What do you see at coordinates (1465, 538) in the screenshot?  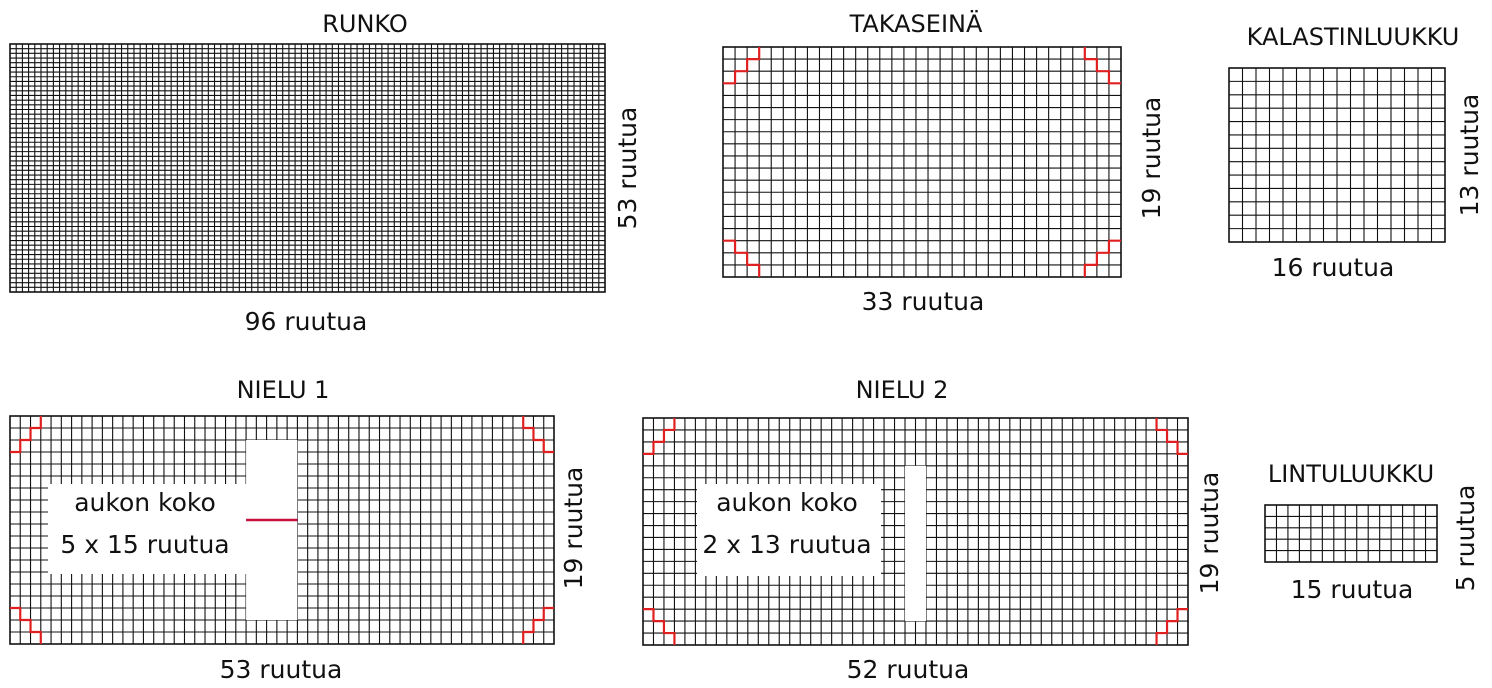 I see `height-label-lintuluukku: 5 ruutua` at bounding box center [1465, 538].